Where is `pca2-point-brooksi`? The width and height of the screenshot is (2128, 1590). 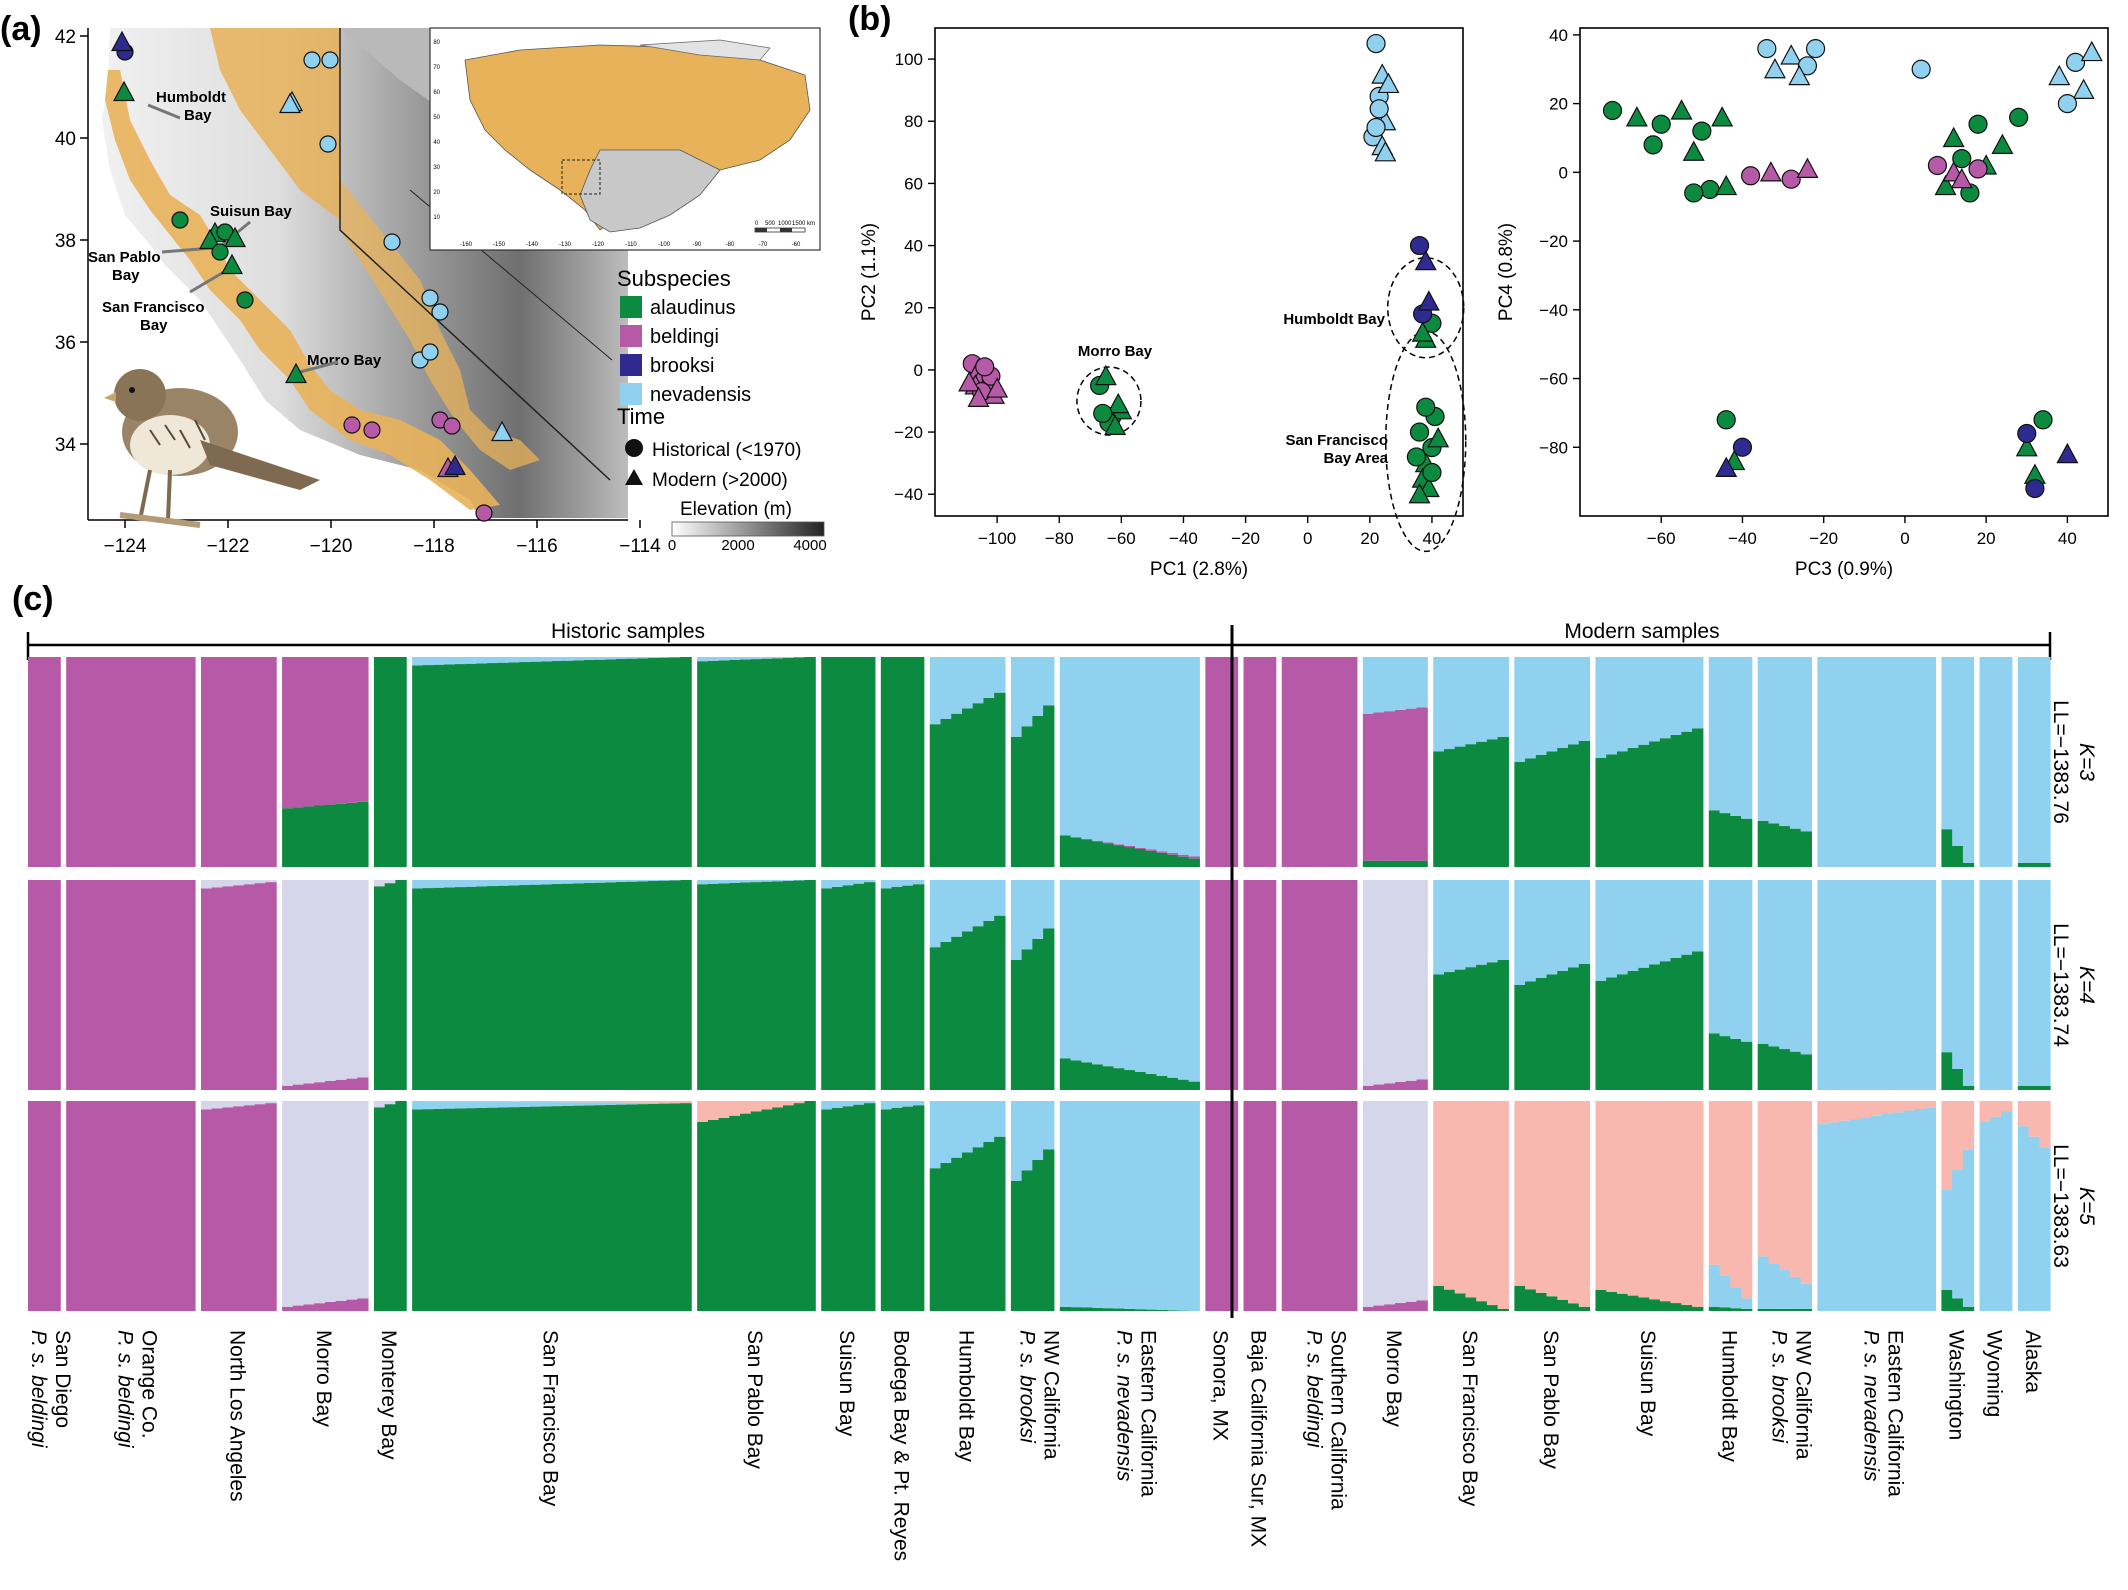
pca2-point-brooksi is located at coordinates (2067, 453).